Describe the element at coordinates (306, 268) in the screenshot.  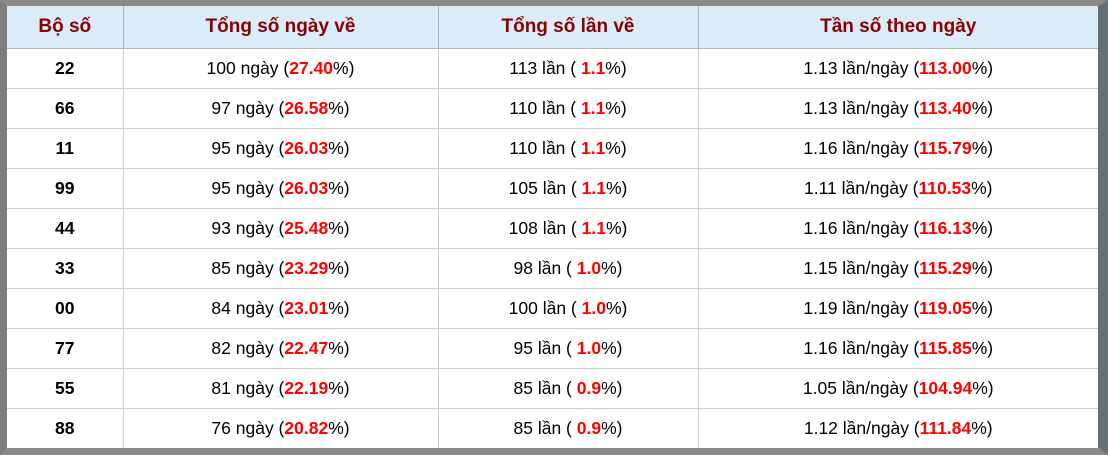
I see `percent-value: 23.29` at that location.